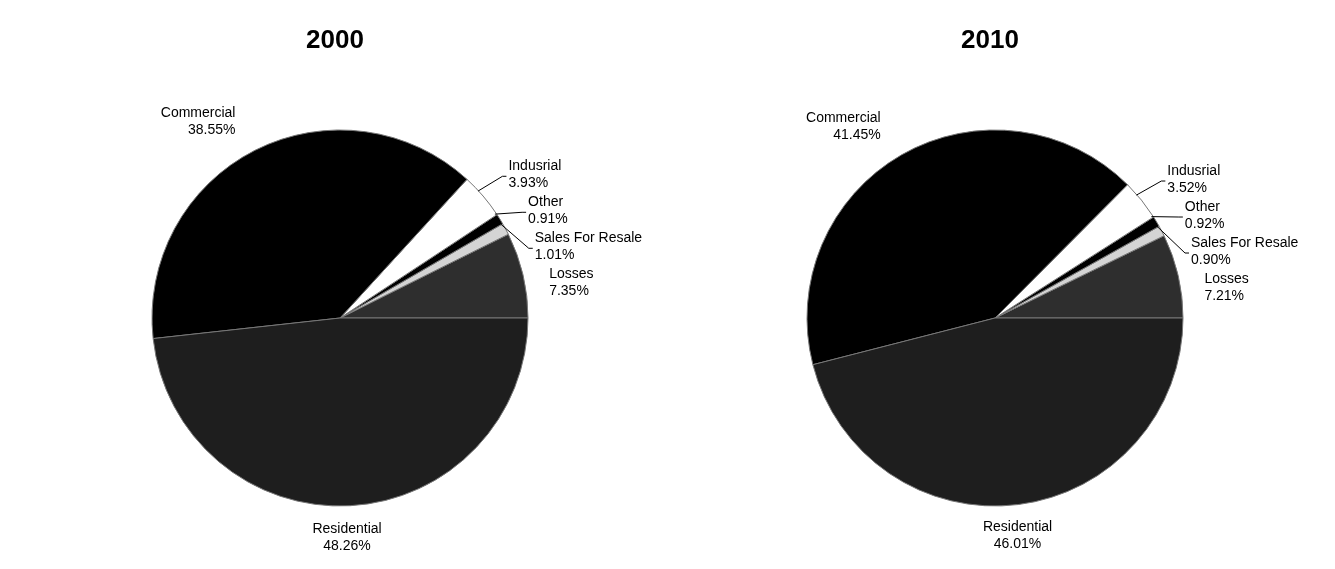 This screenshot has width=1335, height=569. I want to click on data-label: 48.26%, so click(347, 544).